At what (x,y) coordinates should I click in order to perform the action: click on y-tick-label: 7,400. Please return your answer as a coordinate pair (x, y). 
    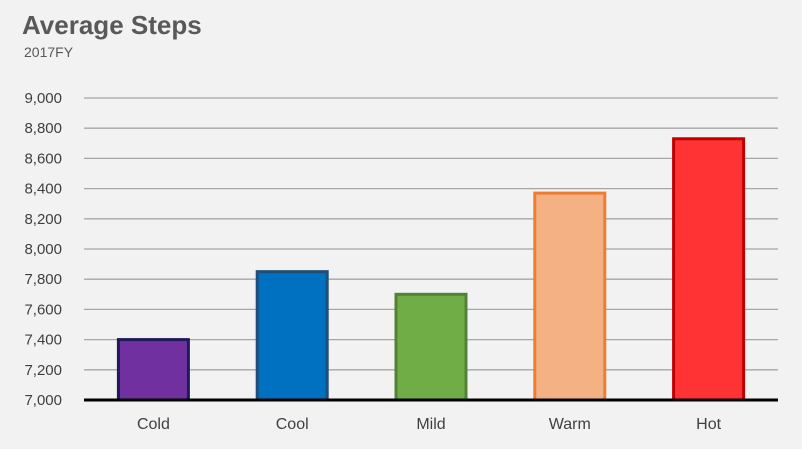
    Looking at the image, I should click on (43, 340).